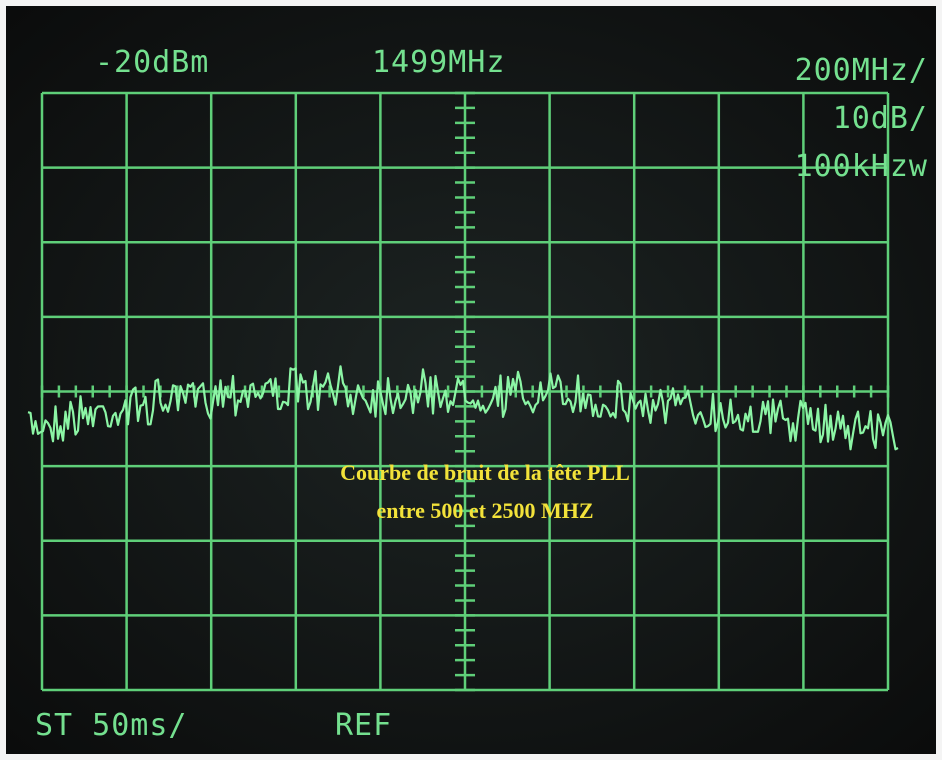 The image size is (942, 760). What do you see at coordinates (463, 408) in the screenshot?
I see `noise-trace` at bounding box center [463, 408].